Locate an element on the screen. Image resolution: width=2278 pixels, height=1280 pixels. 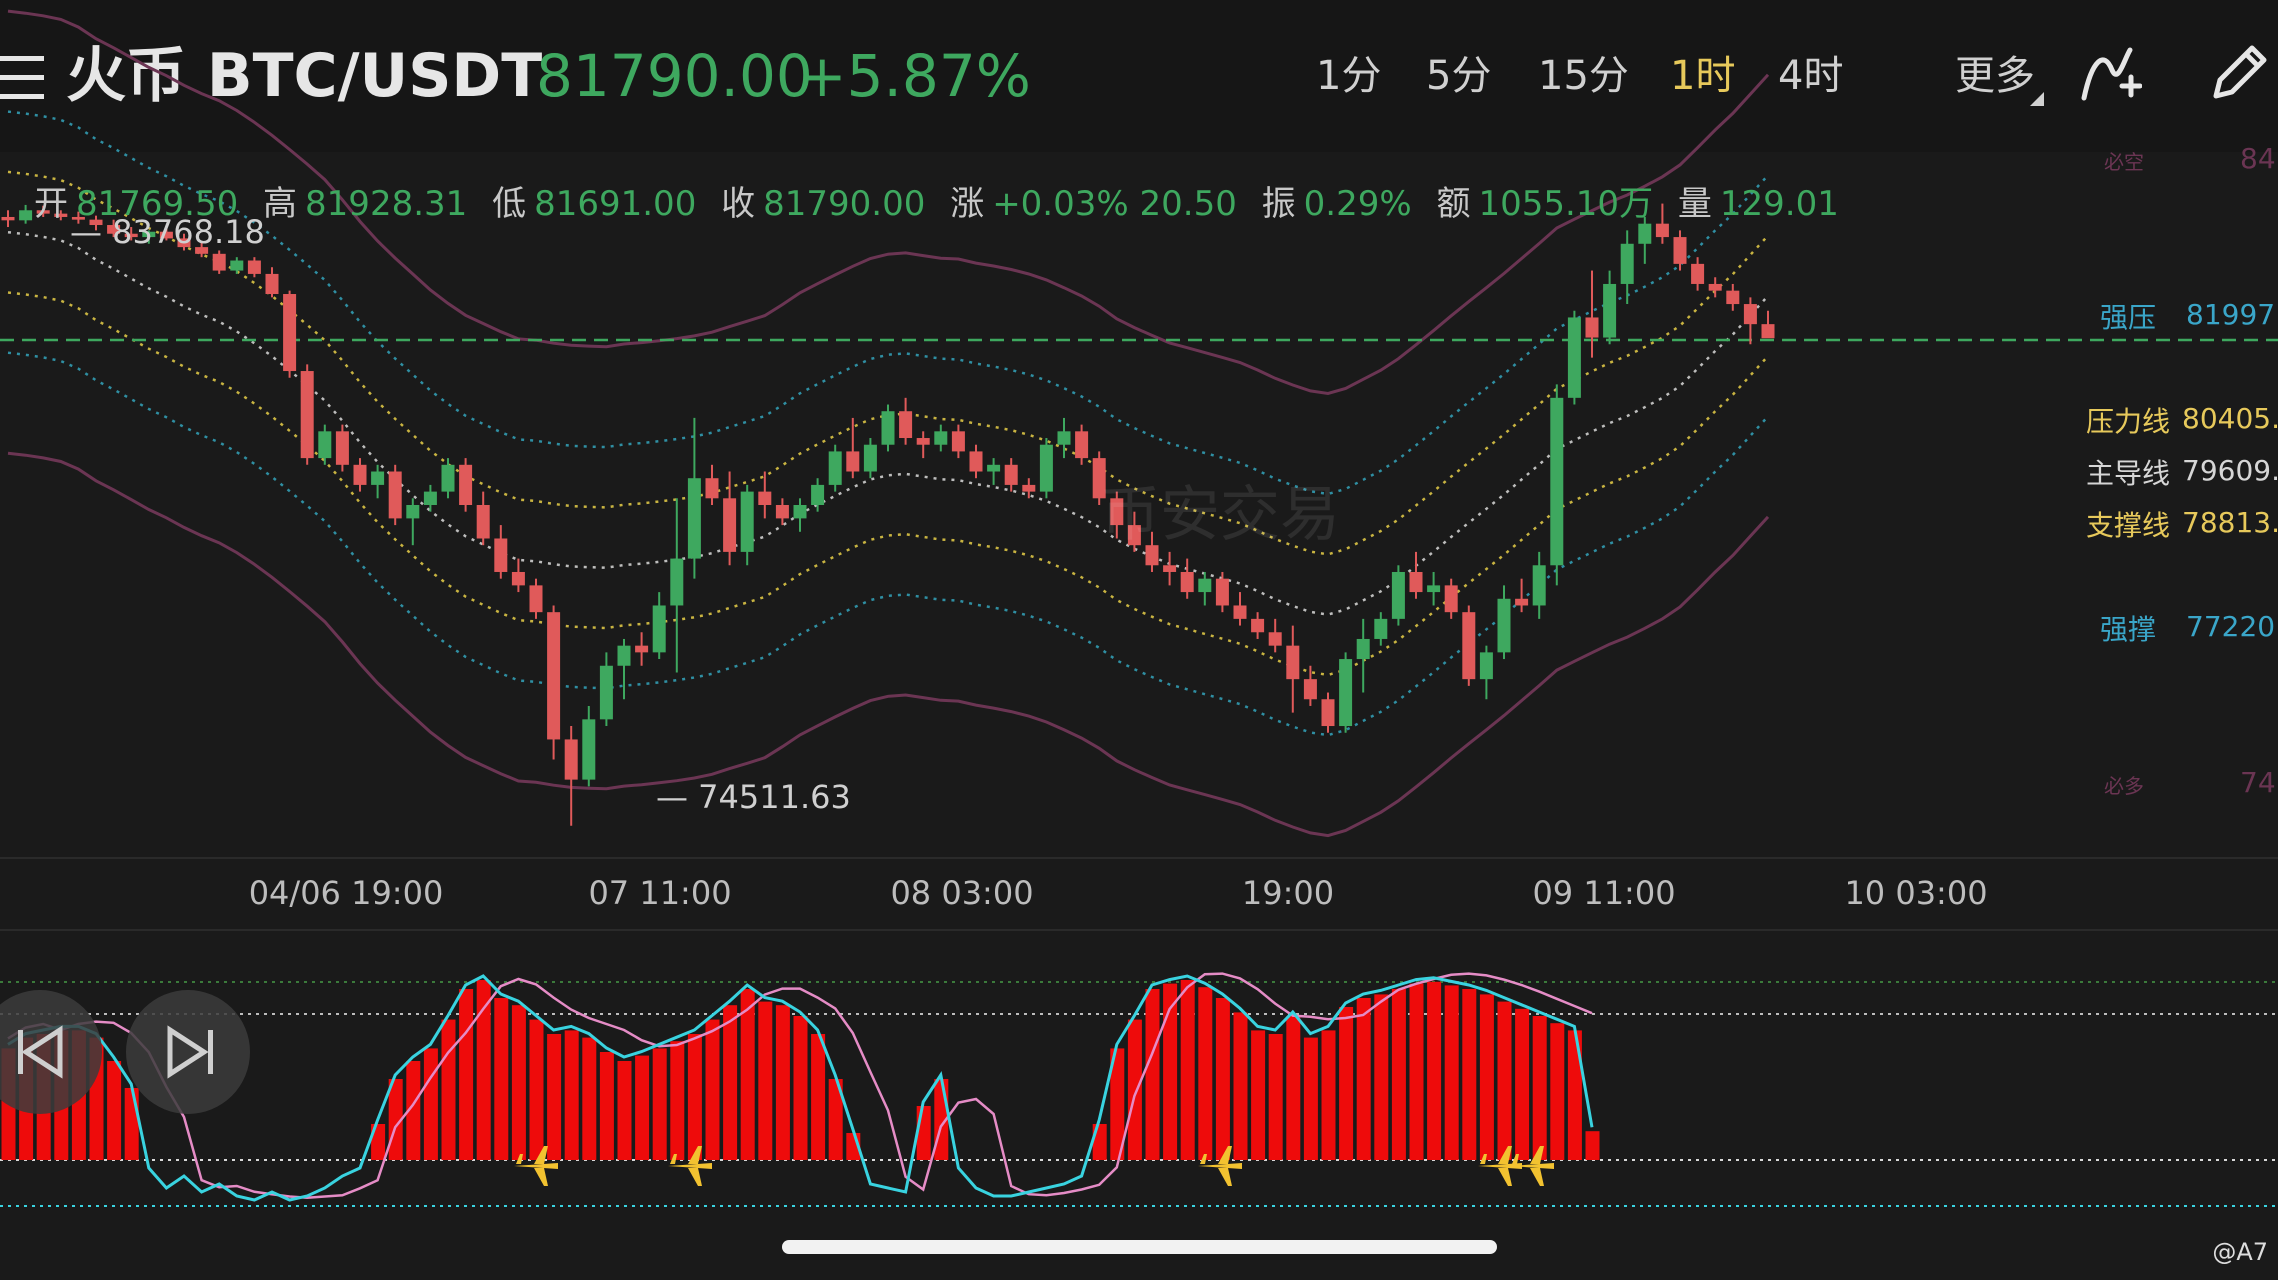
last-price: 81790.00 is located at coordinates (674, 76).